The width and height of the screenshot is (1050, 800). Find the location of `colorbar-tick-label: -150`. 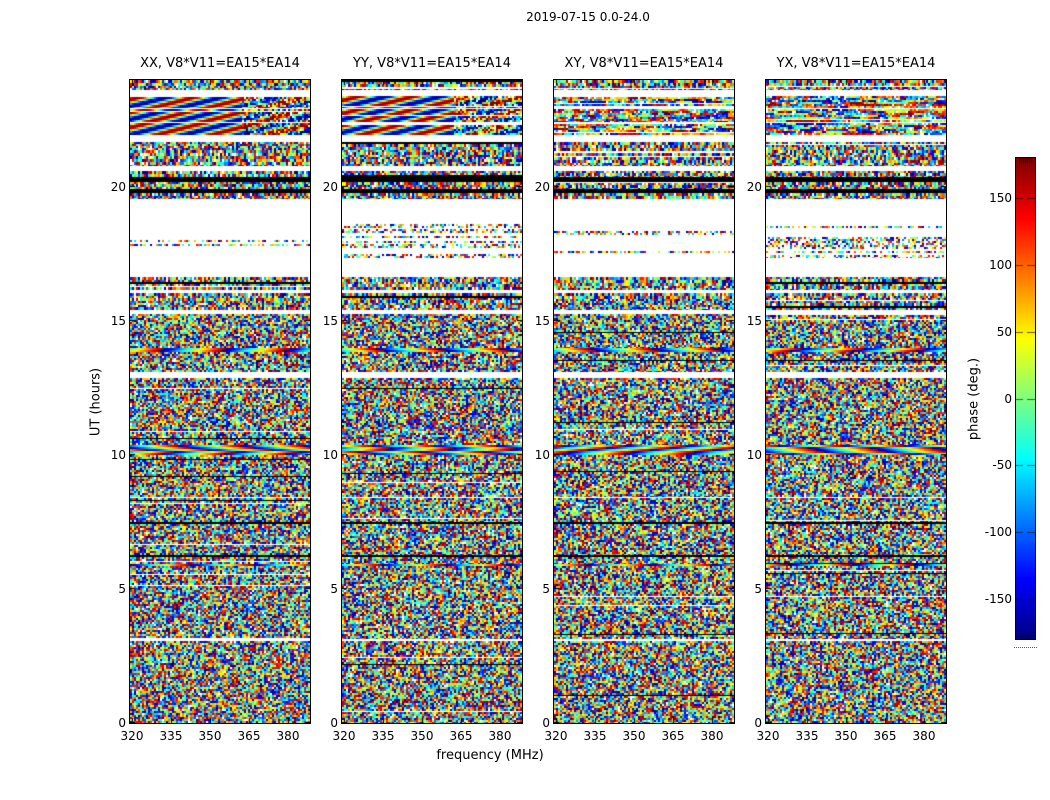

colorbar-tick-label: -150 is located at coordinates (998, 598).